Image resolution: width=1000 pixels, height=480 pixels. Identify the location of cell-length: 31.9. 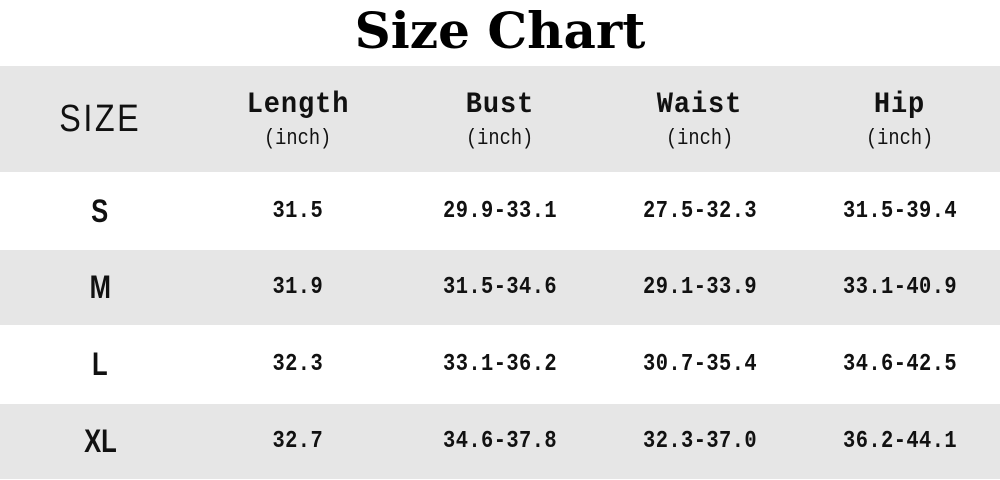
(298, 287).